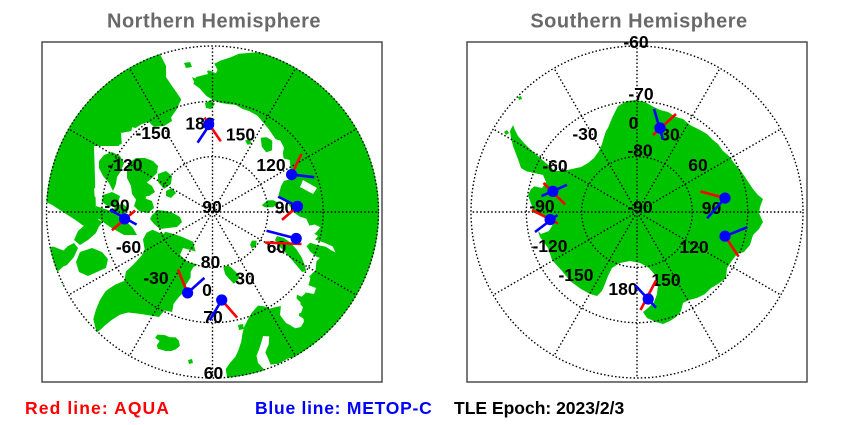 Image resolution: width=850 pixels, height=425 pixels. Describe the element at coordinates (245, 279) in the screenshot. I see `svg-text: 30` at that location.